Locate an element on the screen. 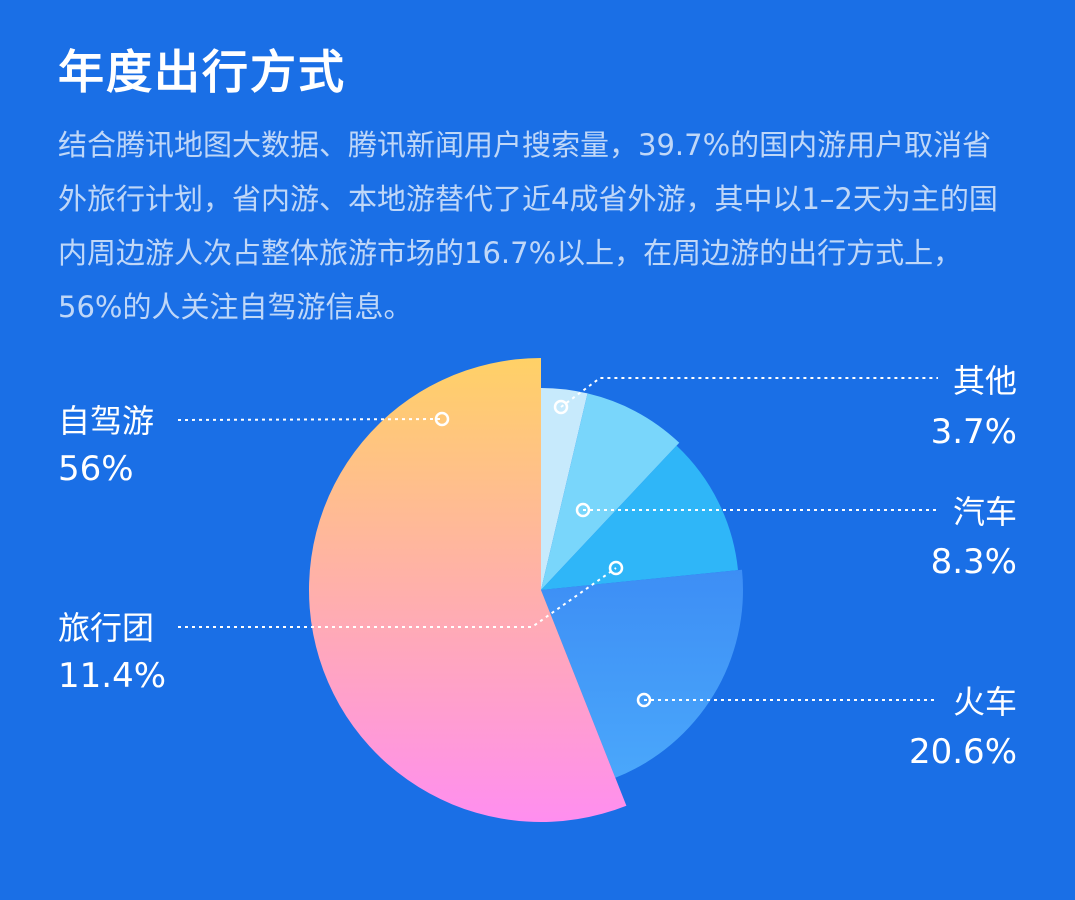 This screenshot has height=900, width=1075. slice-name-label-2: 旅行团 is located at coordinates (106, 628).